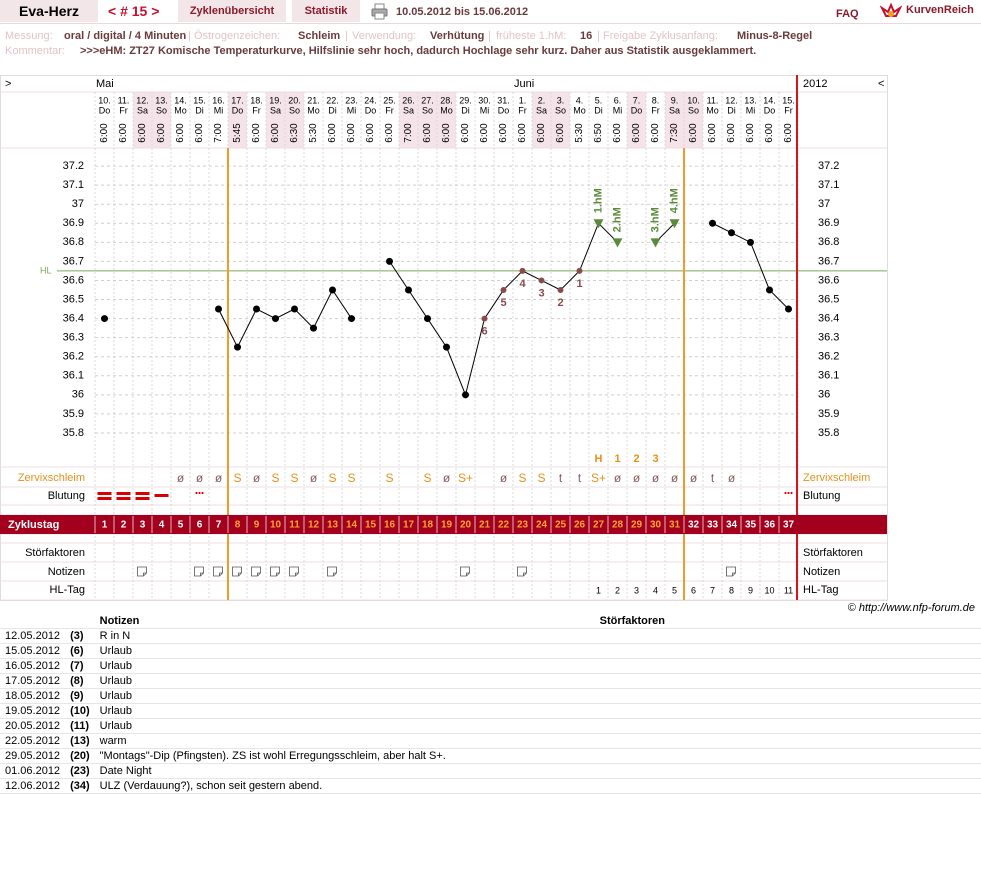  Describe the element at coordinates (181, 525) in the screenshot. I see `cycle-day: 5` at that location.